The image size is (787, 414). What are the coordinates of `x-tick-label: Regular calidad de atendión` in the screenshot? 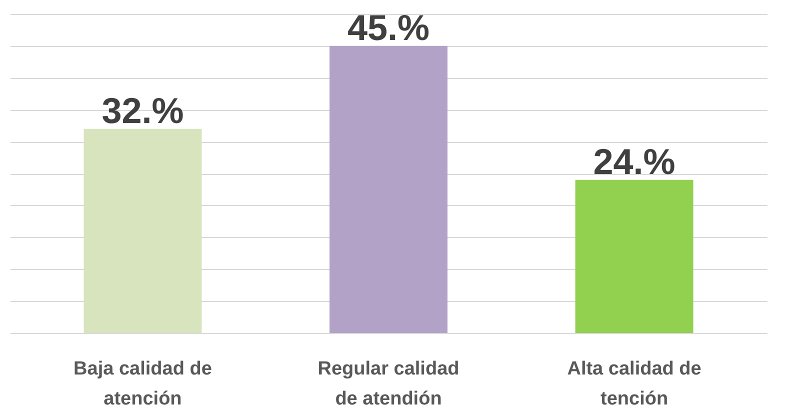 It's located at (389, 384).